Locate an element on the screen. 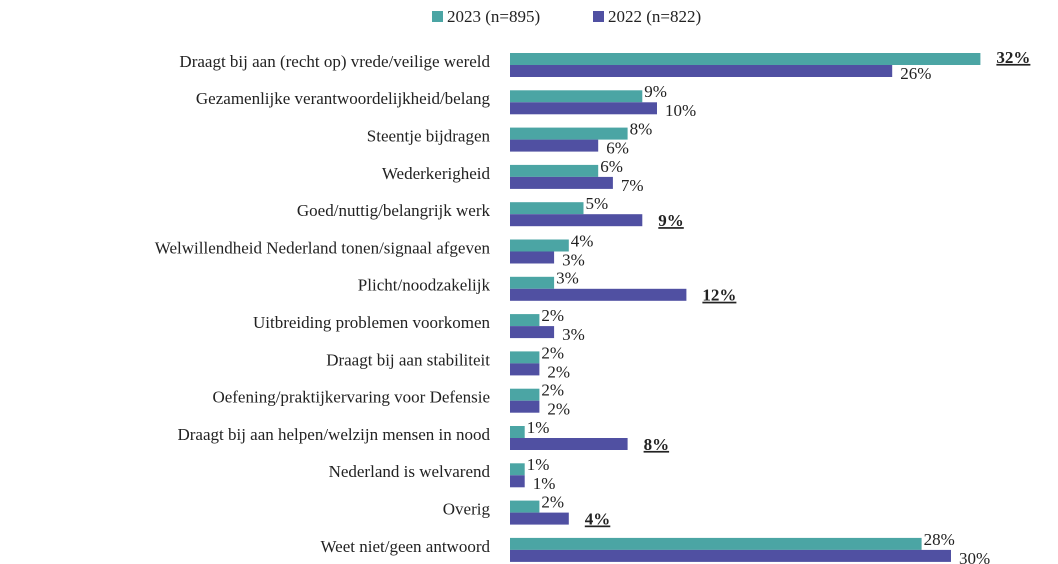 The height and width of the screenshot is (564, 1058). value-label: 10% is located at coordinates (680, 110).